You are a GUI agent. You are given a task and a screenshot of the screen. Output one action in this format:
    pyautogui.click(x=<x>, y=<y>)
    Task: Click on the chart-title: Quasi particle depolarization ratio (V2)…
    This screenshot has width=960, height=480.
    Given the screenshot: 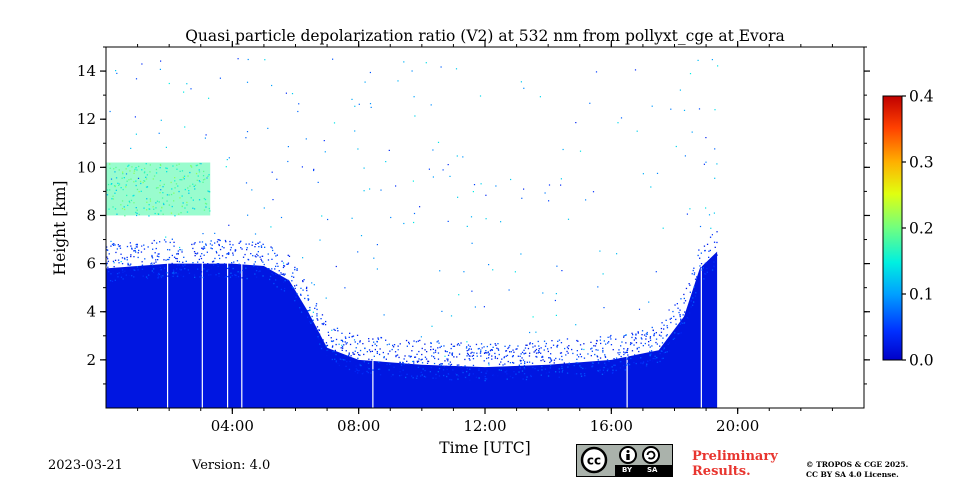 What is the action you would take?
    pyautogui.click(x=485, y=36)
    